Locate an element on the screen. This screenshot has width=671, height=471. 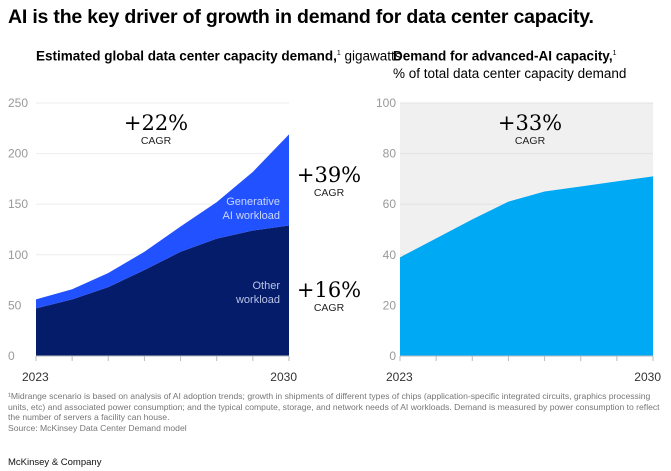
right-cagr-label: CAGR is located at coordinates (530, 141).